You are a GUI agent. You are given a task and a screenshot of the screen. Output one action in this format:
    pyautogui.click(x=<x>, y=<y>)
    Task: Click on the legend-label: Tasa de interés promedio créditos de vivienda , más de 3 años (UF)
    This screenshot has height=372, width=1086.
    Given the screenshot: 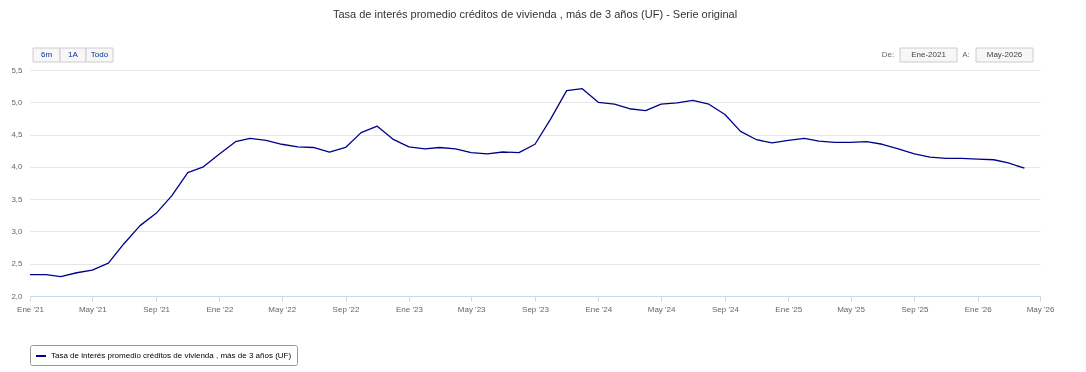 What is the action you would take?
    pyautogui.click(x=171, y=355)
    